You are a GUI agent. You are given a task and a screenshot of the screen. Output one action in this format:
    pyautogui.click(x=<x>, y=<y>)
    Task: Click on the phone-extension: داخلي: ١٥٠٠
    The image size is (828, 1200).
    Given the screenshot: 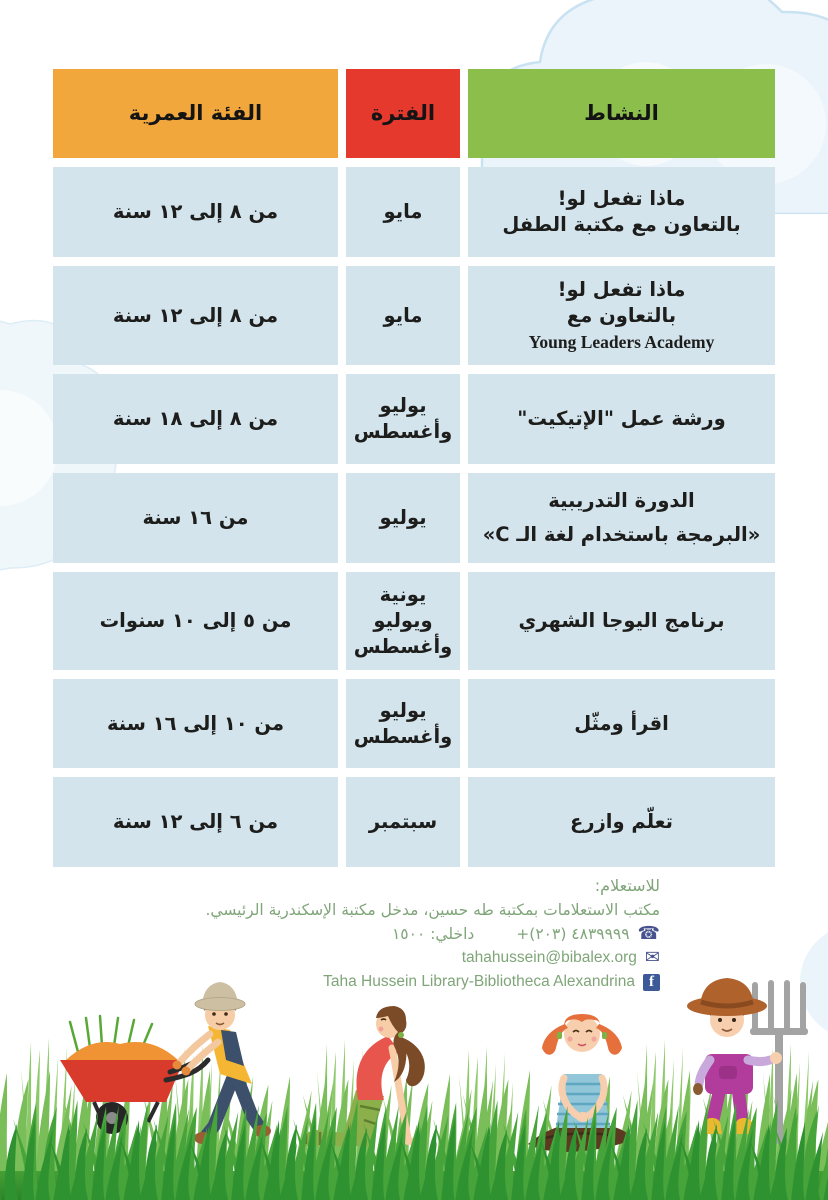 What is the action you would take?
    pyautogui.click(x=433, y=934)
    